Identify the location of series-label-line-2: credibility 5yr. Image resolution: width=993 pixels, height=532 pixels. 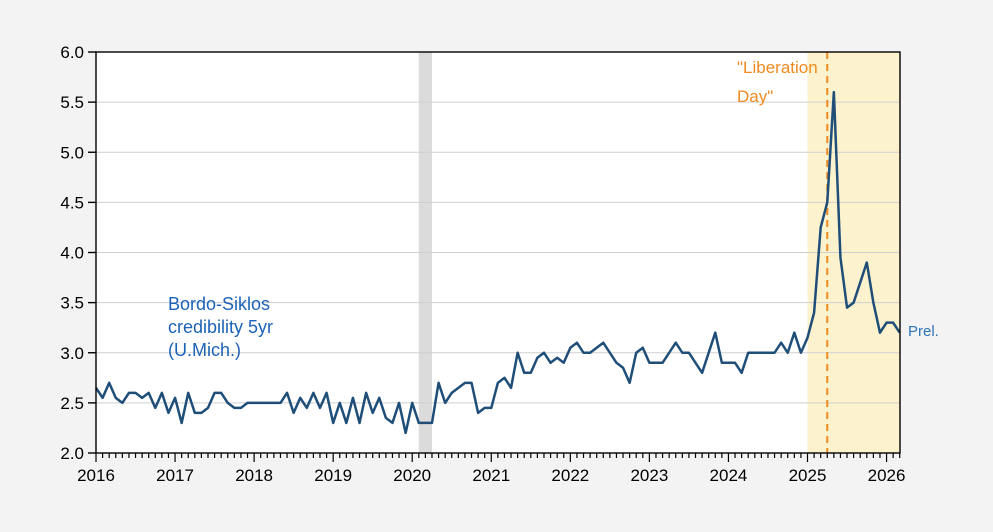
(220, 327).